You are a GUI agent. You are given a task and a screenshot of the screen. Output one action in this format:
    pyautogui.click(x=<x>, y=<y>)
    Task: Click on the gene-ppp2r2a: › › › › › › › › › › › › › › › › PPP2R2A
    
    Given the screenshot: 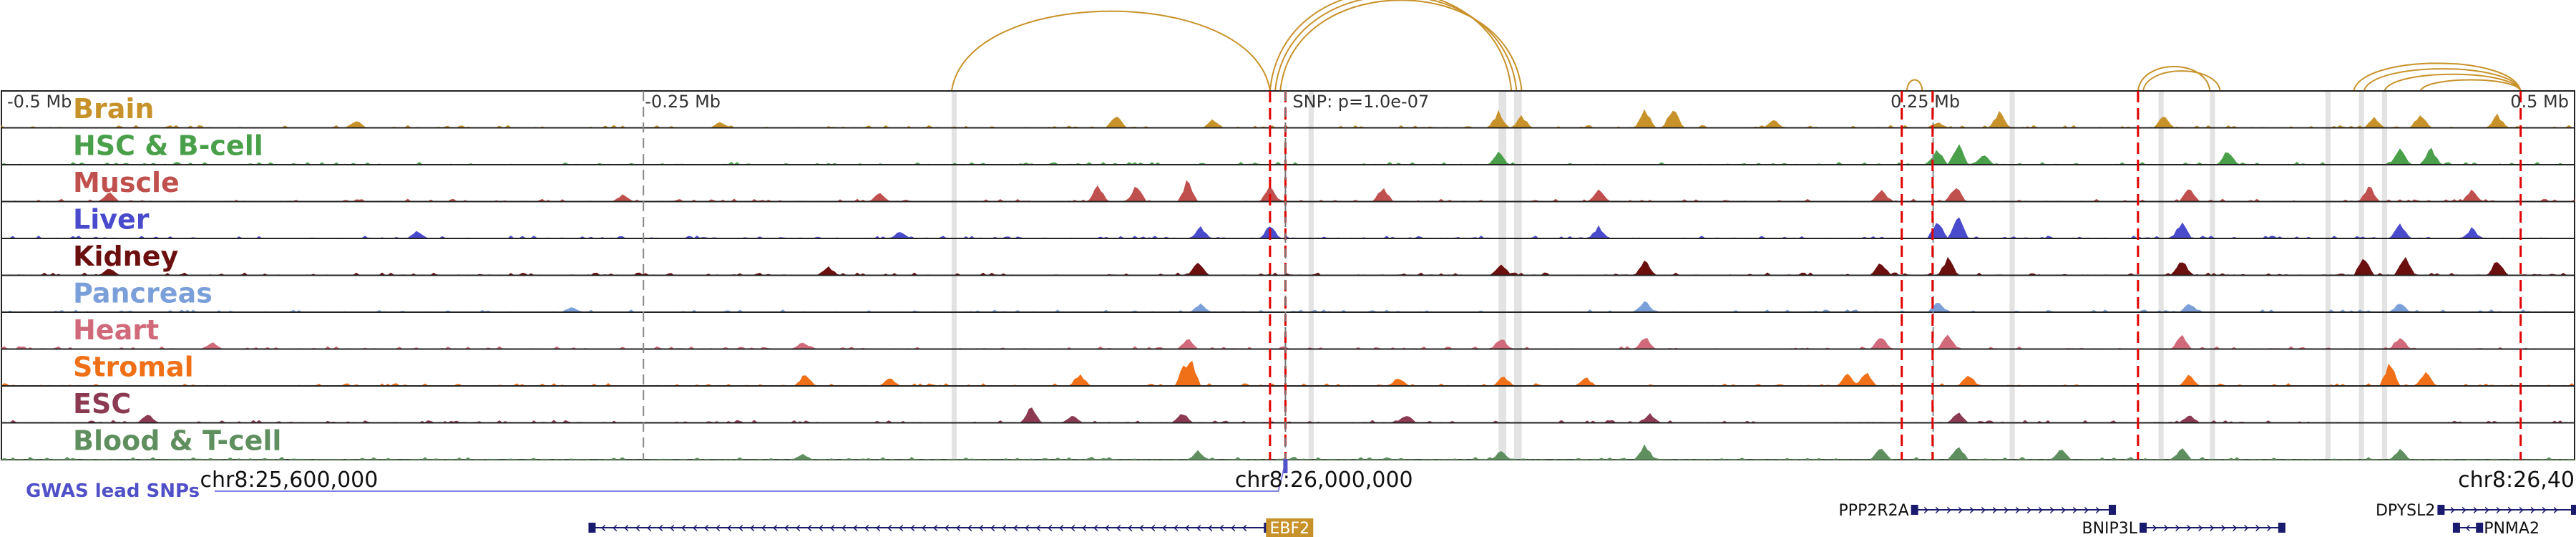 What is the action you would take?
    pyautogui.click(x=1978, y=510)
    